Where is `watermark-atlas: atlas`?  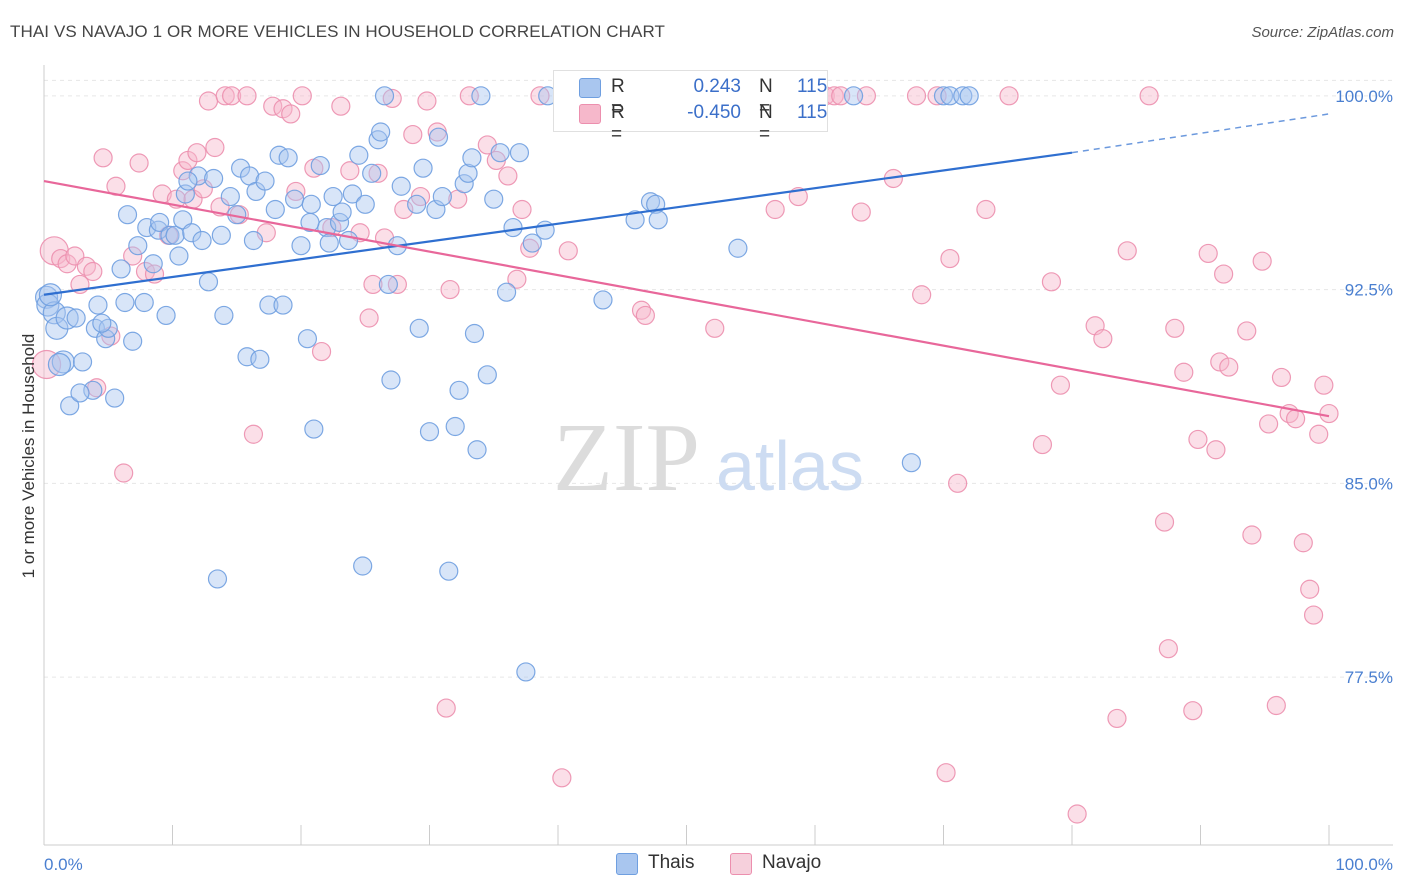 watermark-atlas: atlas is located at coordinates (790, 466).